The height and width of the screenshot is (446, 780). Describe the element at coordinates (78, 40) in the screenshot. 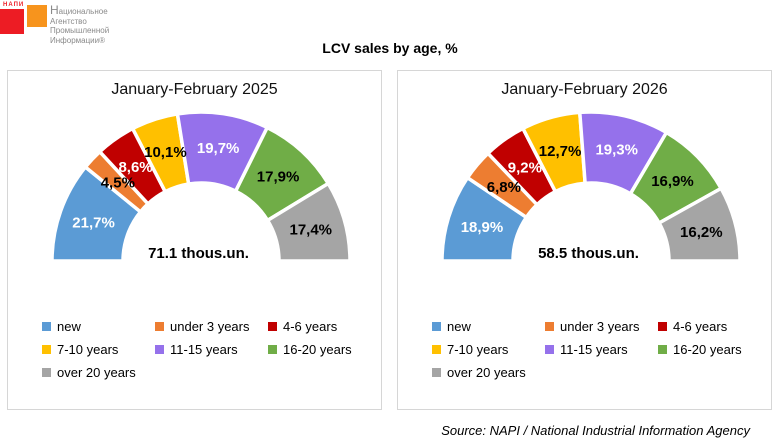

I see `logo-line: Информации®` at that location.